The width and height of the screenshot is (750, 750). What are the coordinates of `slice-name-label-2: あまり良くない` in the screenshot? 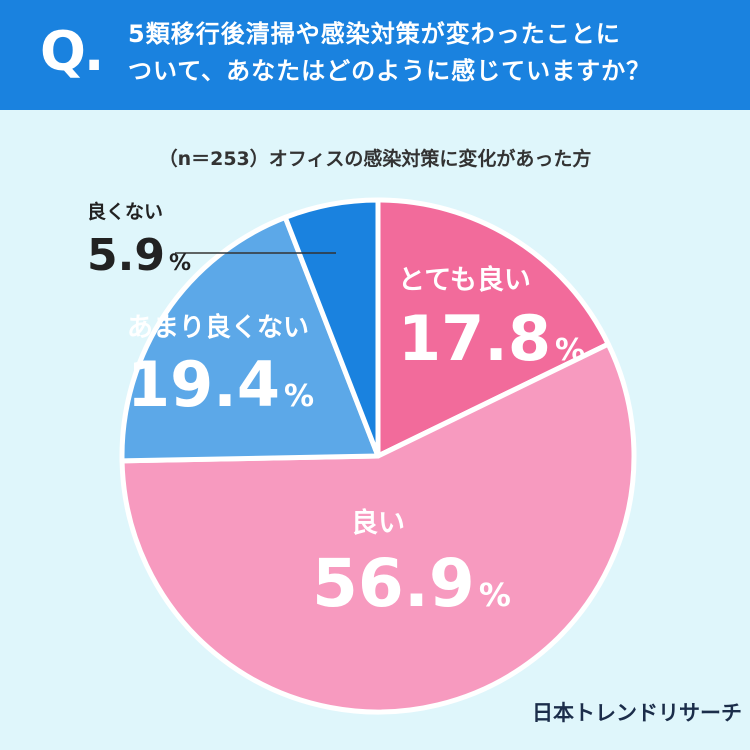 It's located at (218, 327).